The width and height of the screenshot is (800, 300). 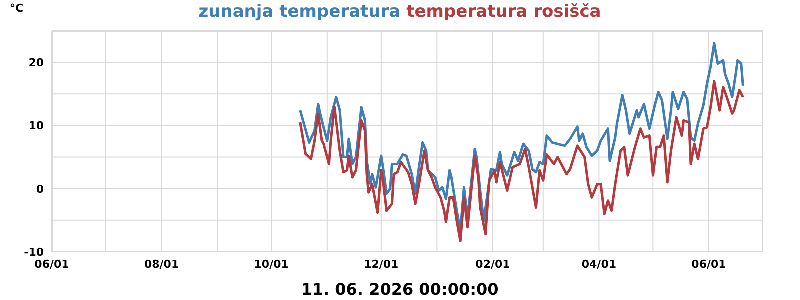 I want to click on text: zunanja temperatura, so click(x=299, y=12).